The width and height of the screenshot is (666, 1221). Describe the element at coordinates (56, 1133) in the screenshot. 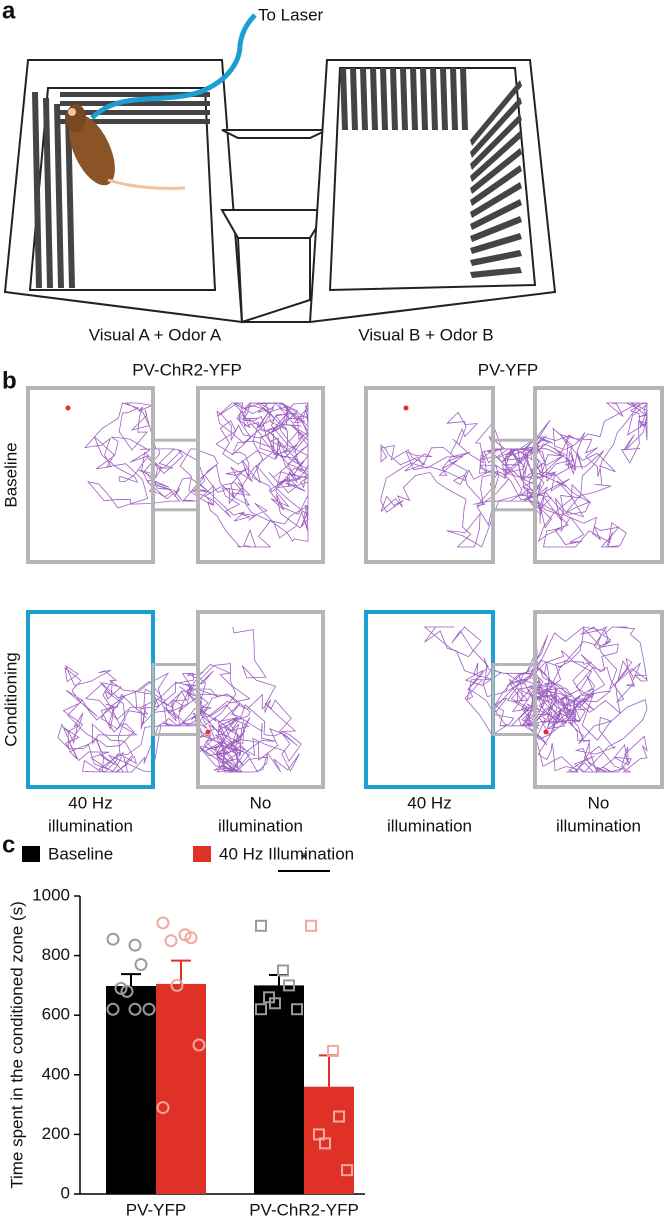

I see `y-tick-label: 200` at that location.